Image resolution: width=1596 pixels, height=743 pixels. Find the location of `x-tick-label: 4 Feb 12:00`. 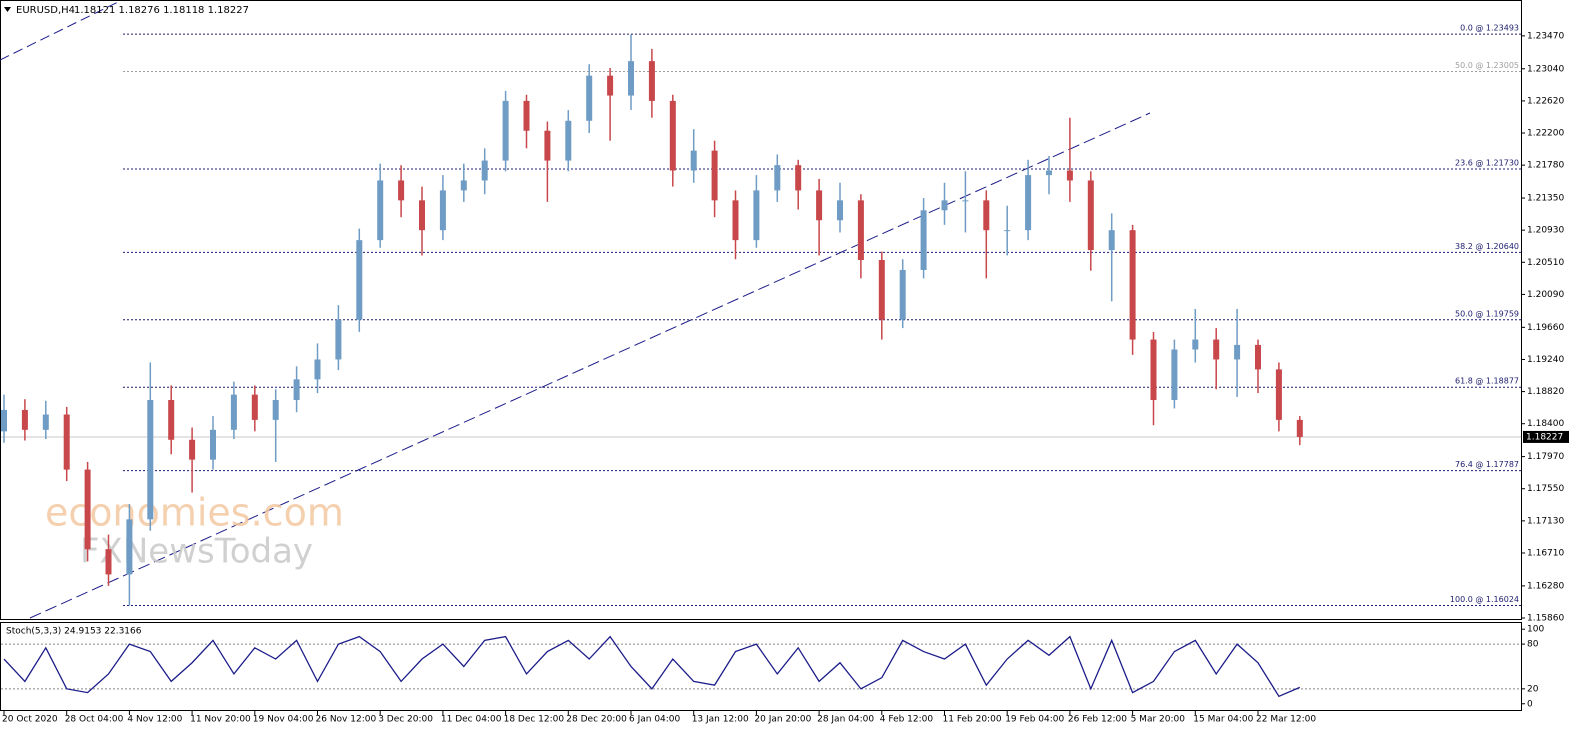

x-tick-label: 4 Feb 12:00 is located at coordinates (907, 720).